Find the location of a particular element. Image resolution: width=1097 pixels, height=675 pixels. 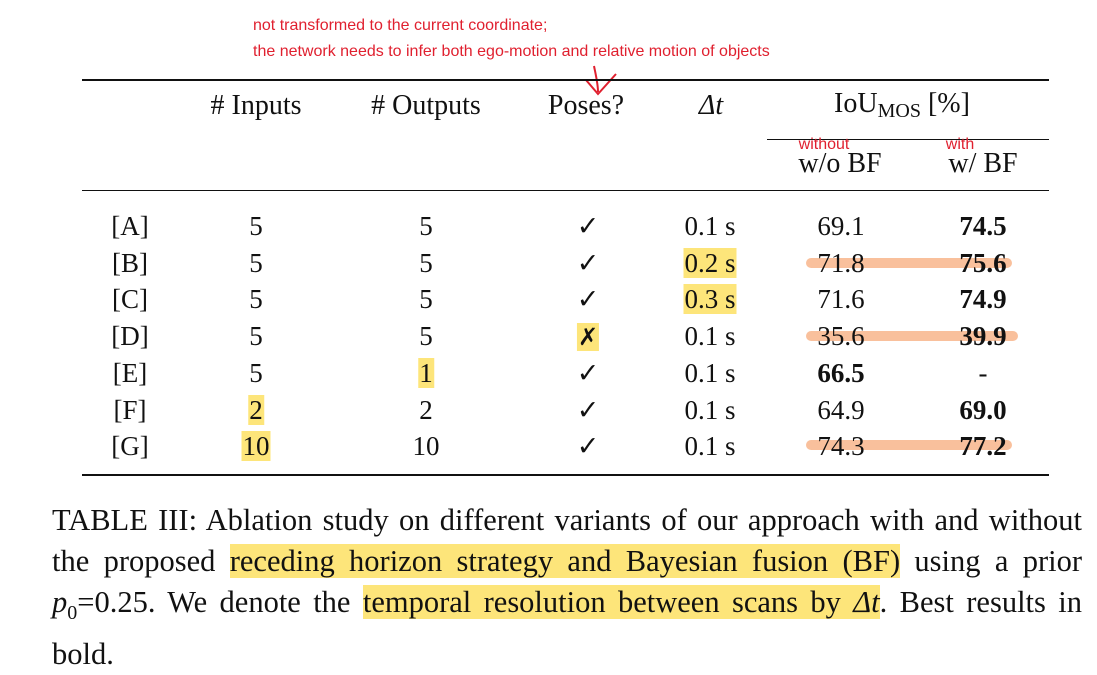

row-f-w-bf: 69.0 is located at coordinates (983, 410).